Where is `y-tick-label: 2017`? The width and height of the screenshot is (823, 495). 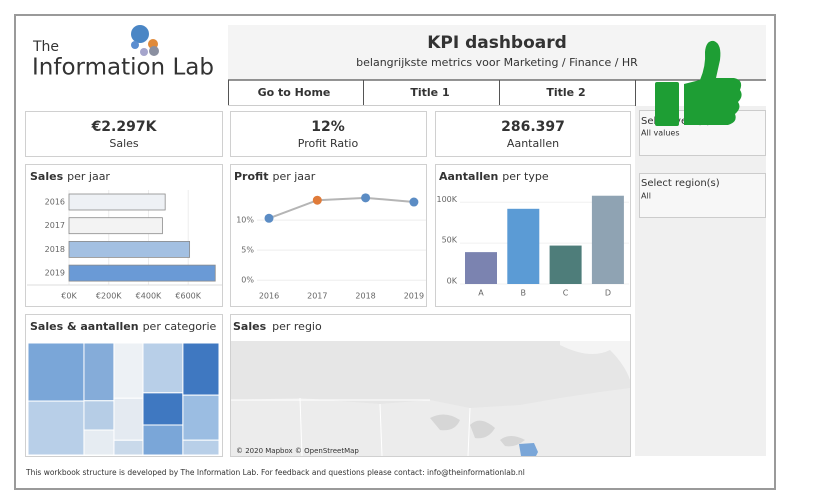 y-tick-label: 2017 is located at coordinates (55, 225).